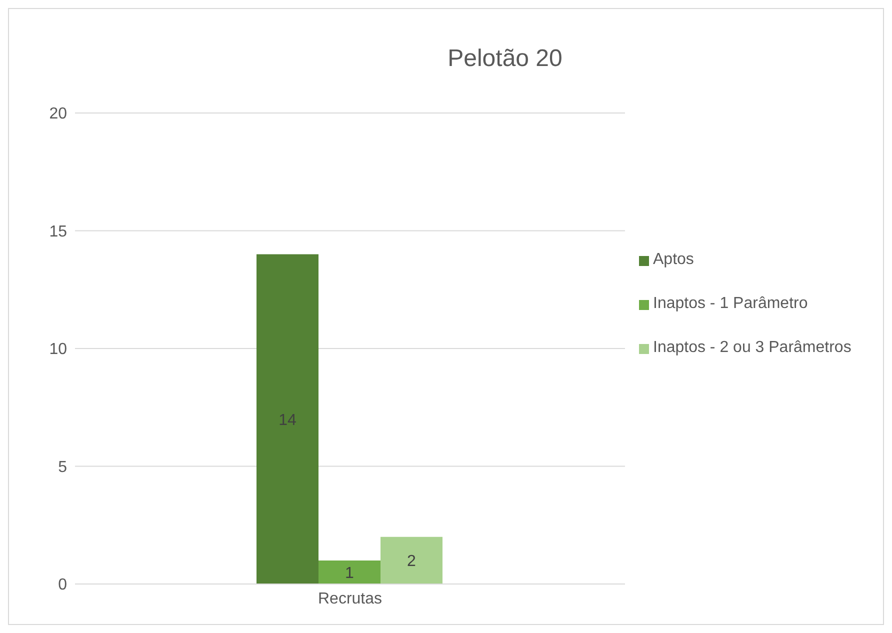 The image size is (892, 633). Describe the element at coordinates (63, 585) in the screenshot. I see `y-tick-label: 0` at that location.